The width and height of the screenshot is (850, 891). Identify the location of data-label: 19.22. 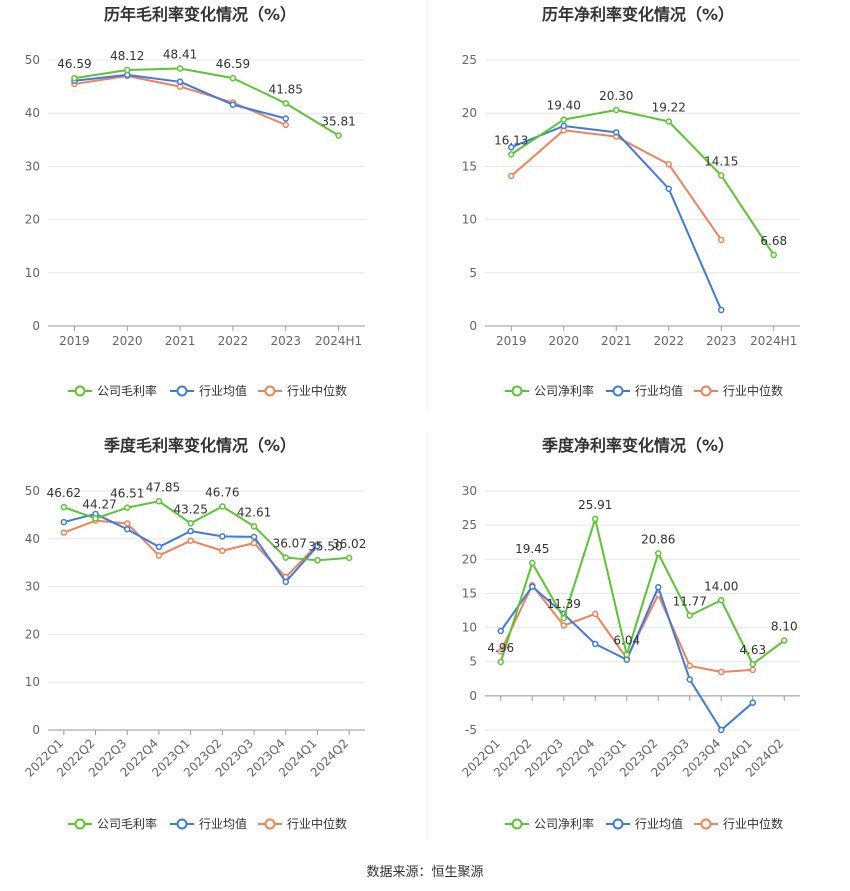
(669, 107).